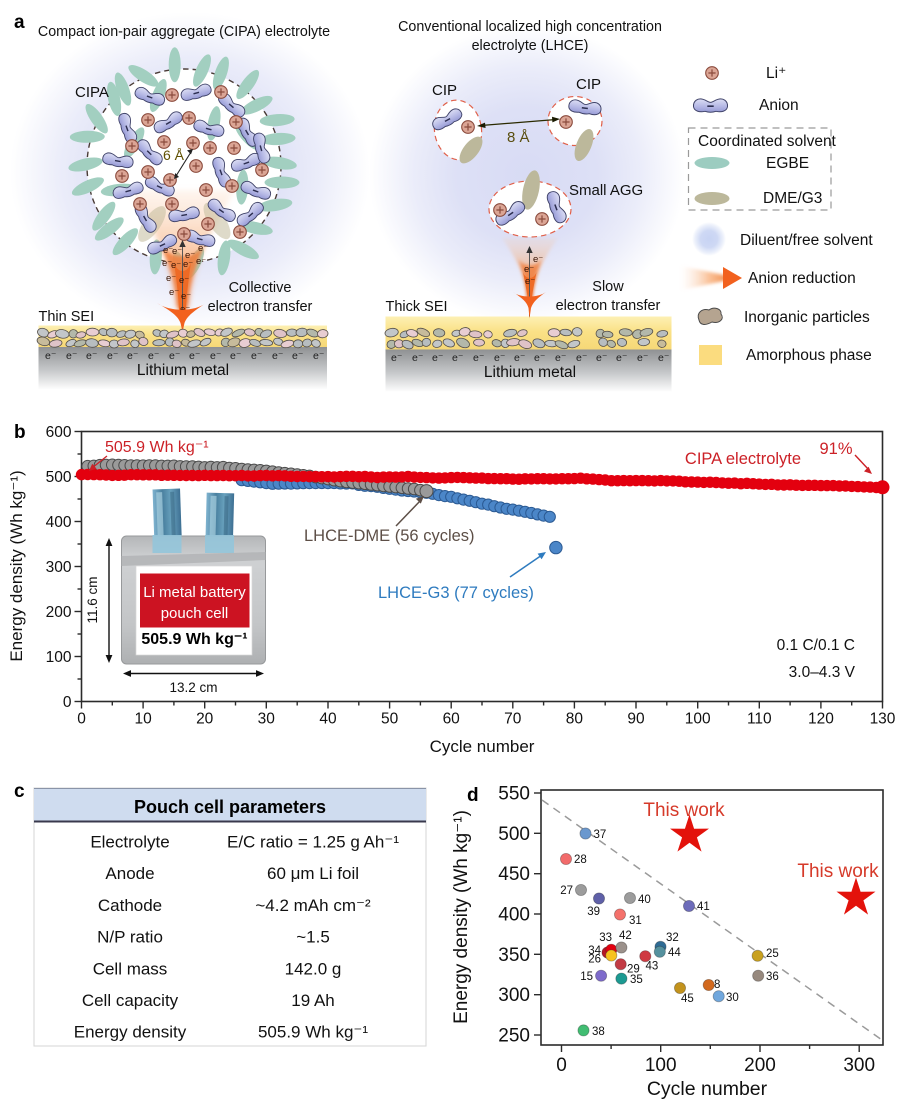 The image size is (898, 1103). I want to click on svg-text: Thin SEI, so click(67, 317).